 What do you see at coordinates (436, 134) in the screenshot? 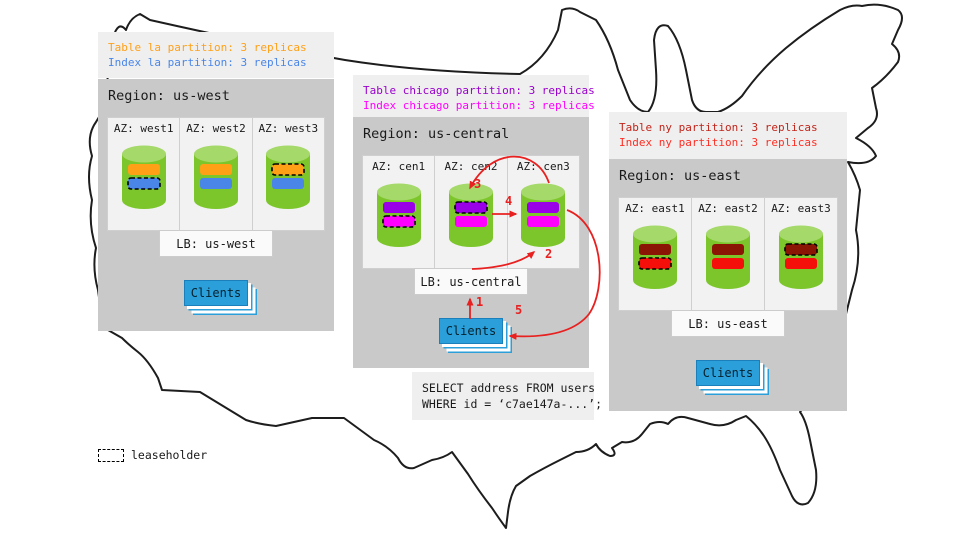
I see `region-title: Region: us-central` at bounding box center [436, 134].